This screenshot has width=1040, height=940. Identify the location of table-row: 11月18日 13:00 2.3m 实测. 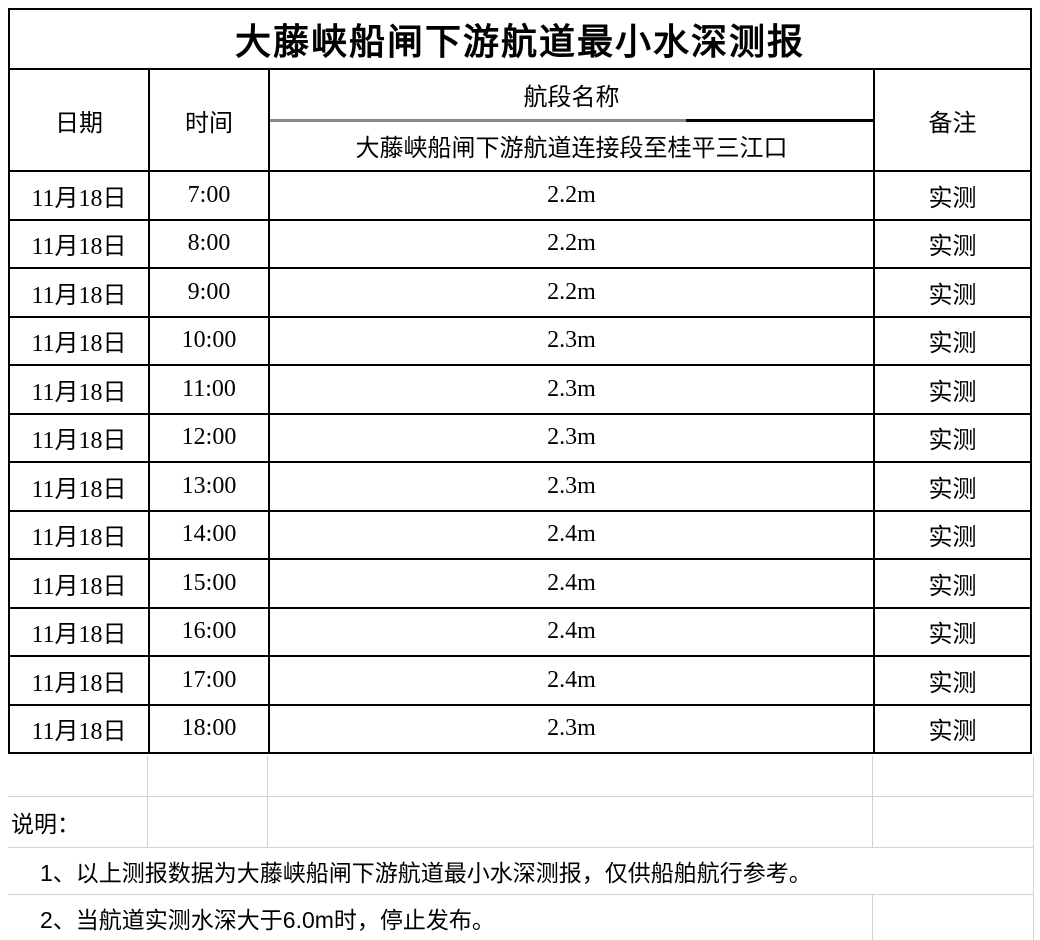
(520, 485).